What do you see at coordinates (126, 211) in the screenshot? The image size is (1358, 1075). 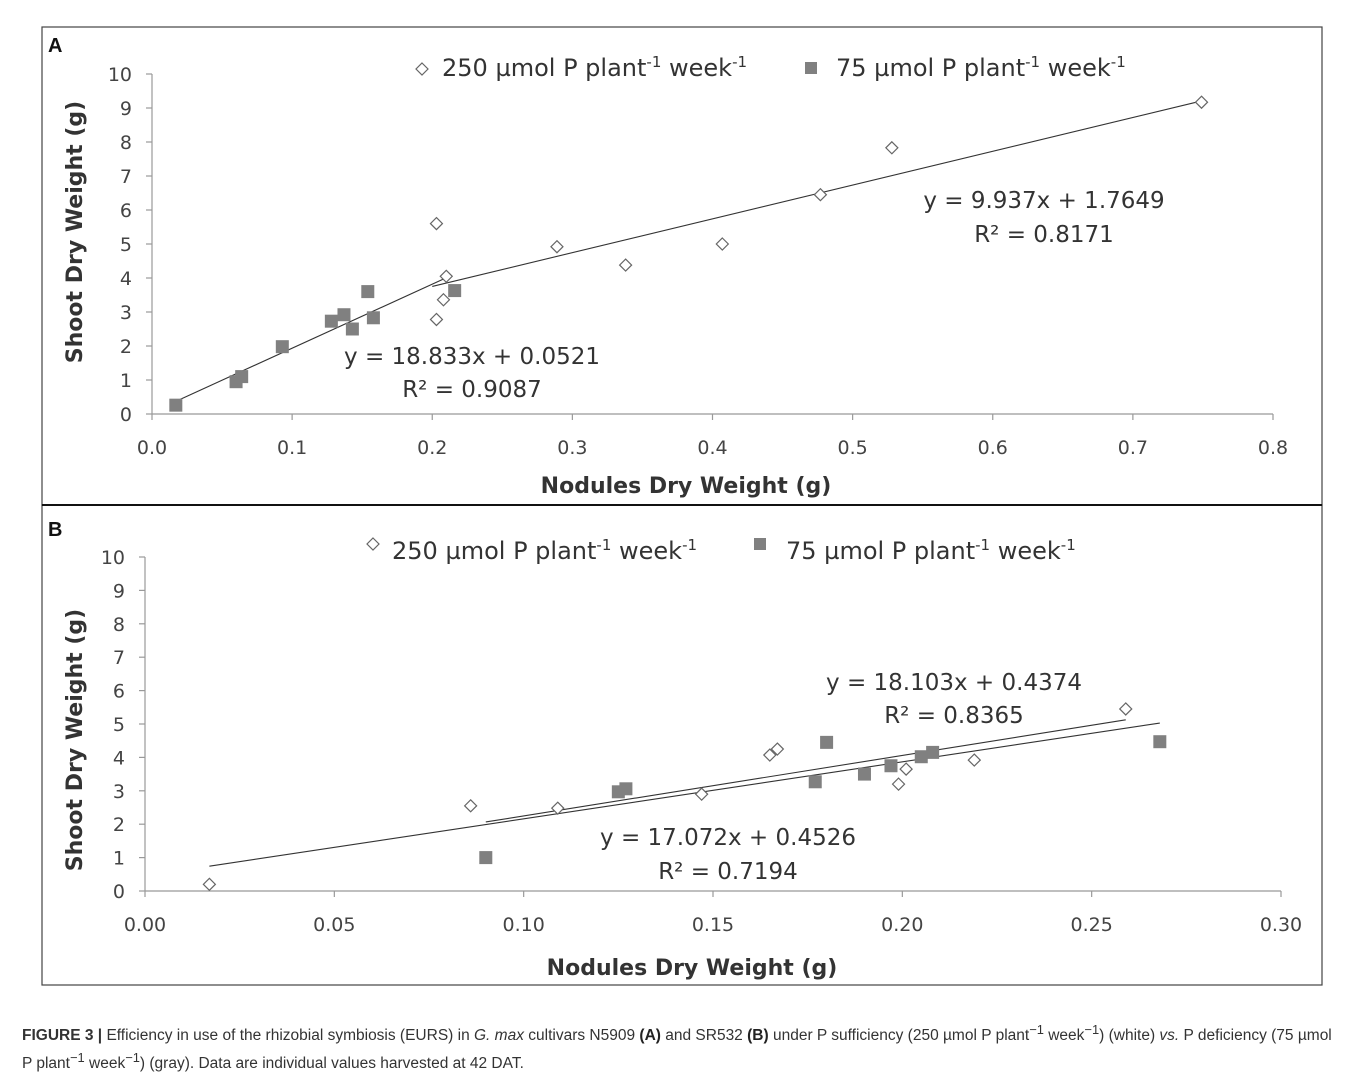 I see `y-tick-label: 6` at bounding box center [126, 211].